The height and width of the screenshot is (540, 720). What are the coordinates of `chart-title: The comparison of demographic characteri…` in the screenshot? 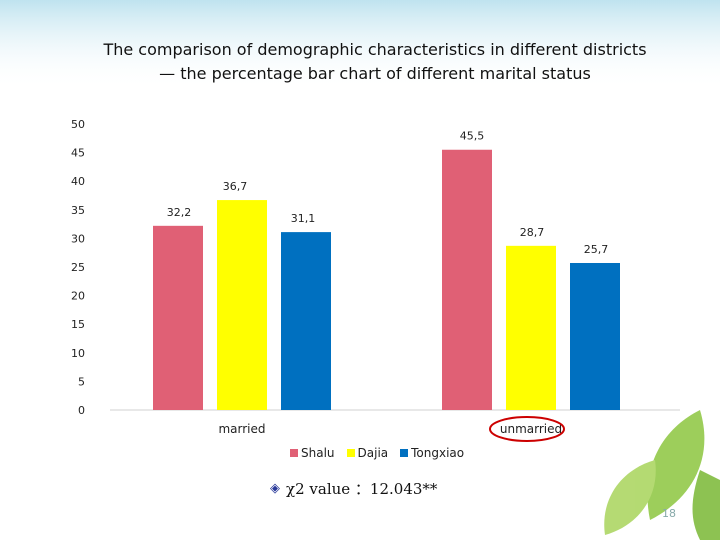 It's located at (375, 61).